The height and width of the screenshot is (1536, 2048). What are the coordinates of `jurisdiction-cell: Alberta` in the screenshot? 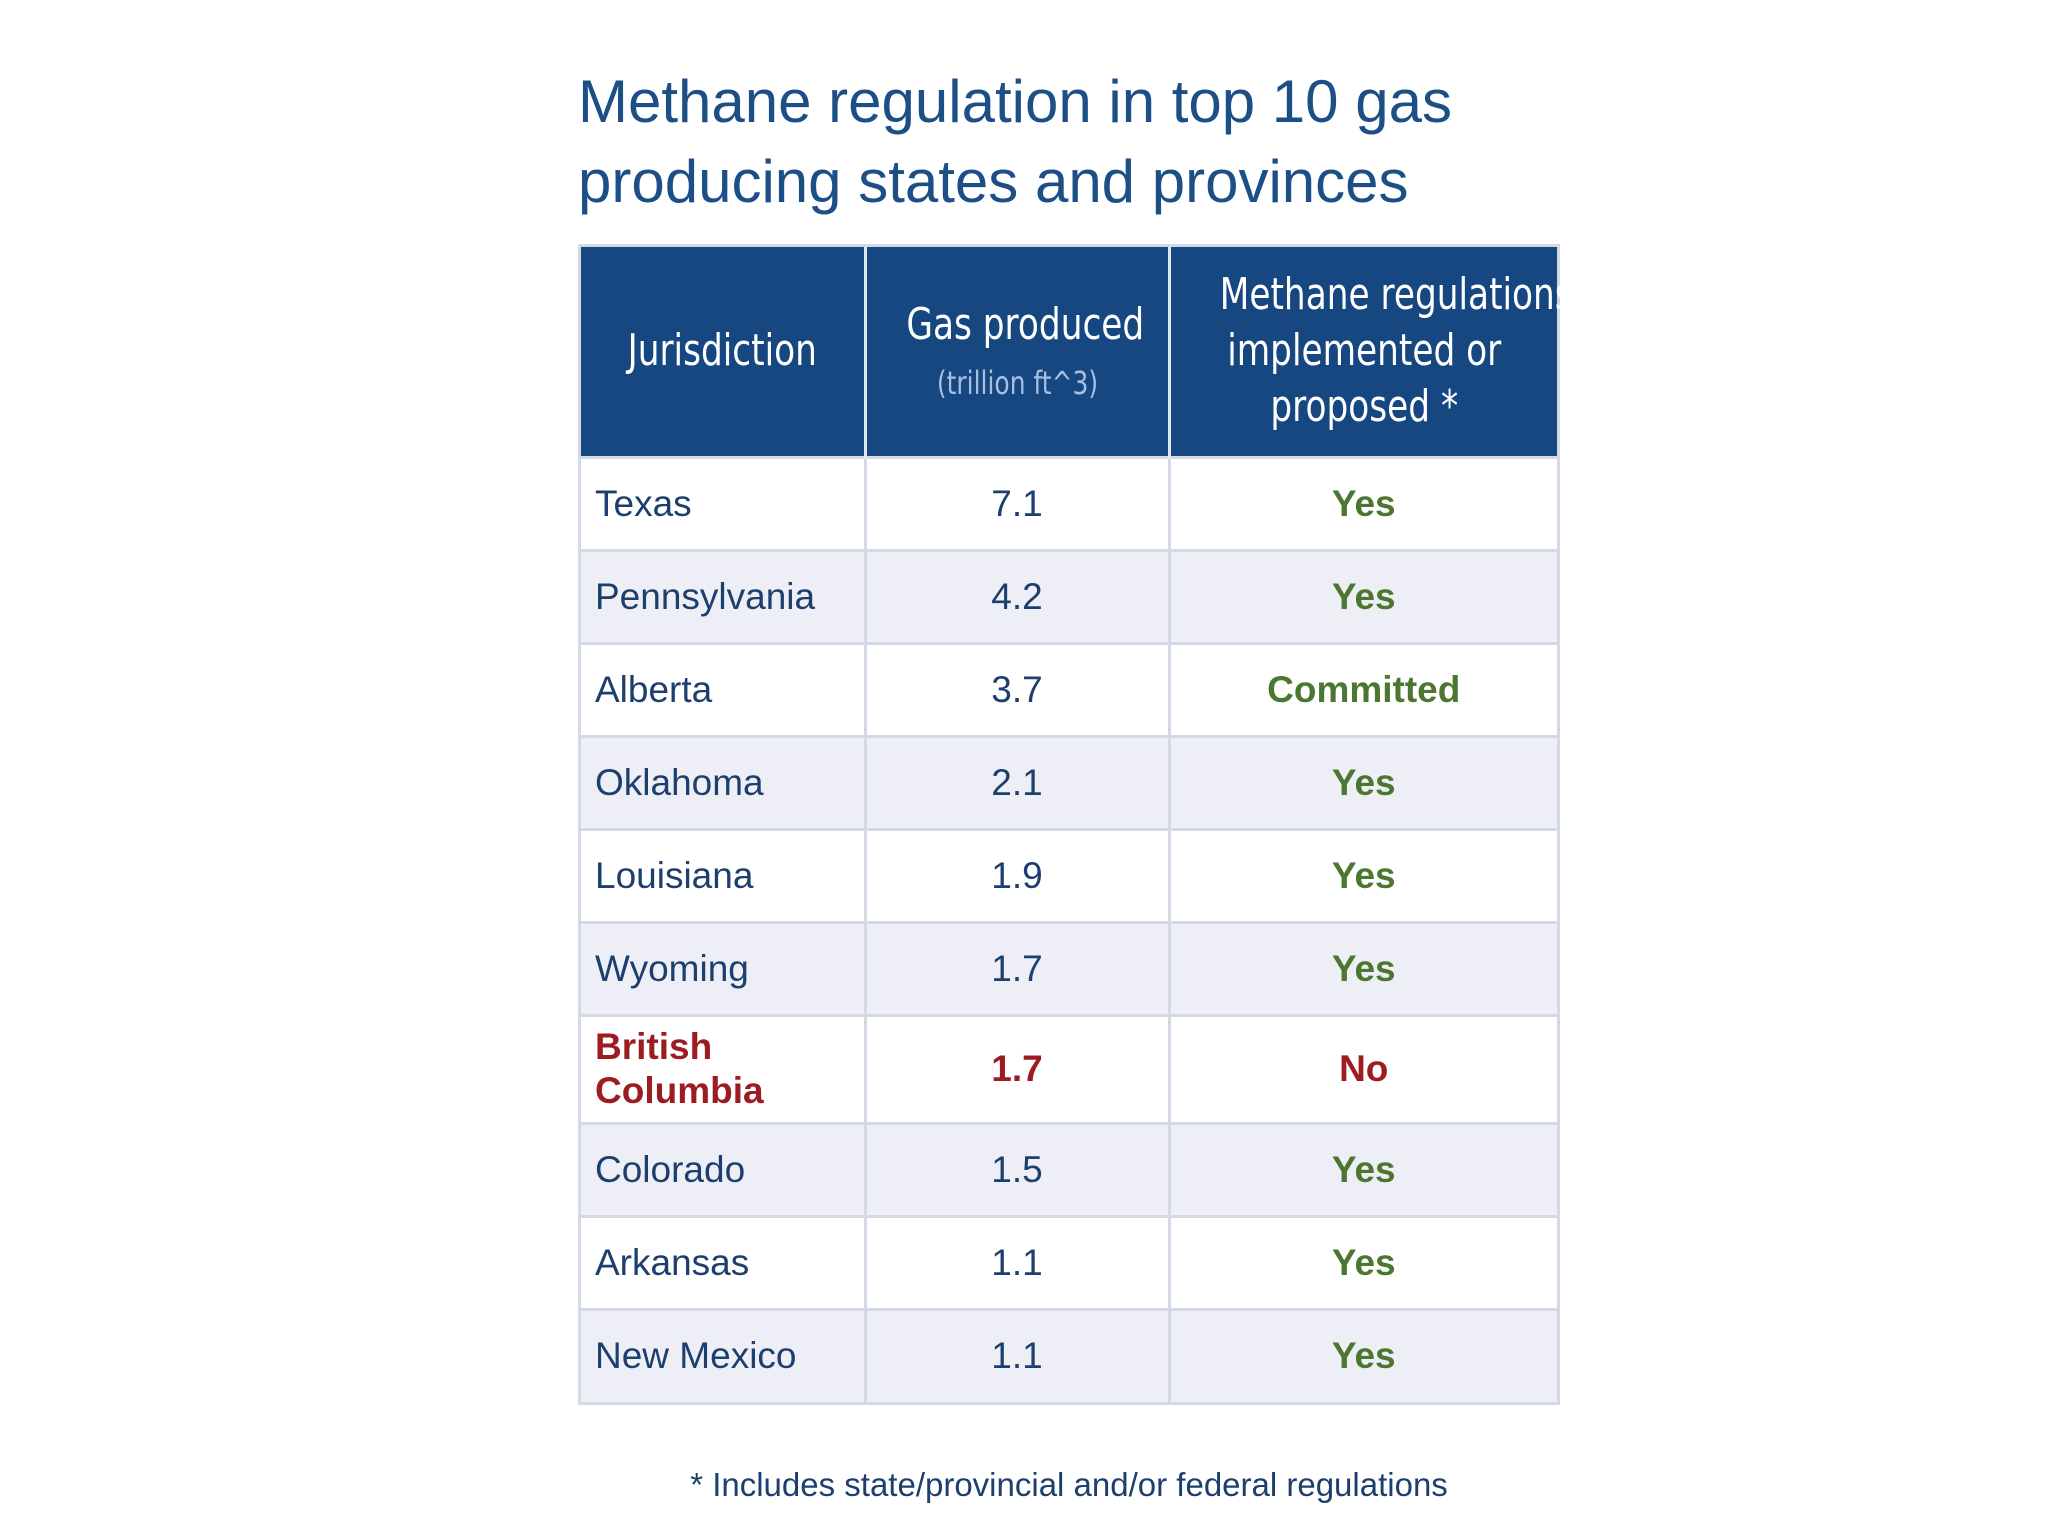 It's located at (724, 688).